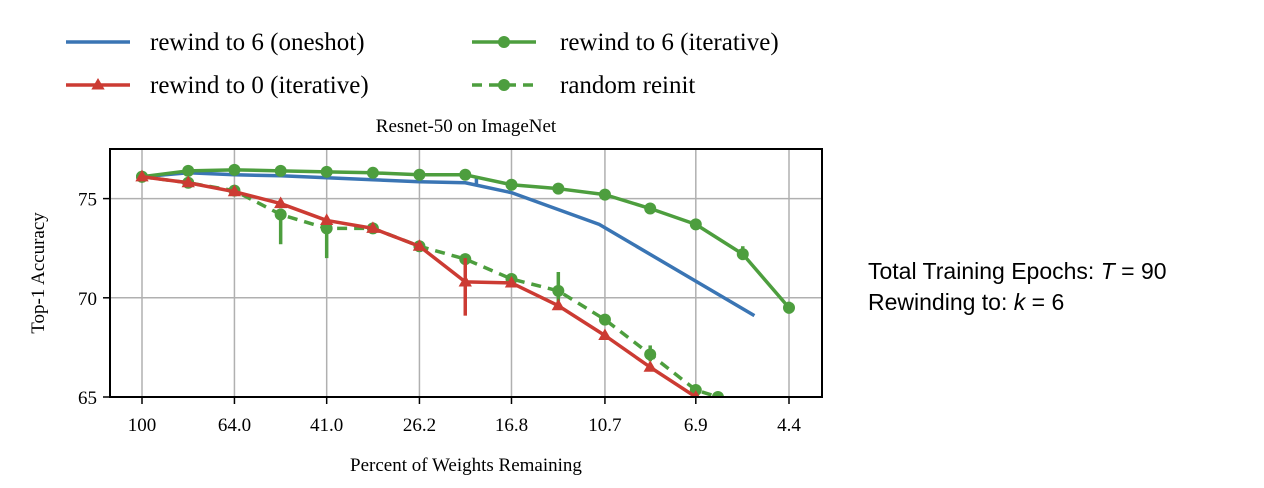 Image resolution: width=1264 pixels, height=488 pixels. What do you see at coordinates (466, 465) in the screenshot?
I see `x-axis-label: Percent of Weights Remaining` at bounding box center [466, 465].